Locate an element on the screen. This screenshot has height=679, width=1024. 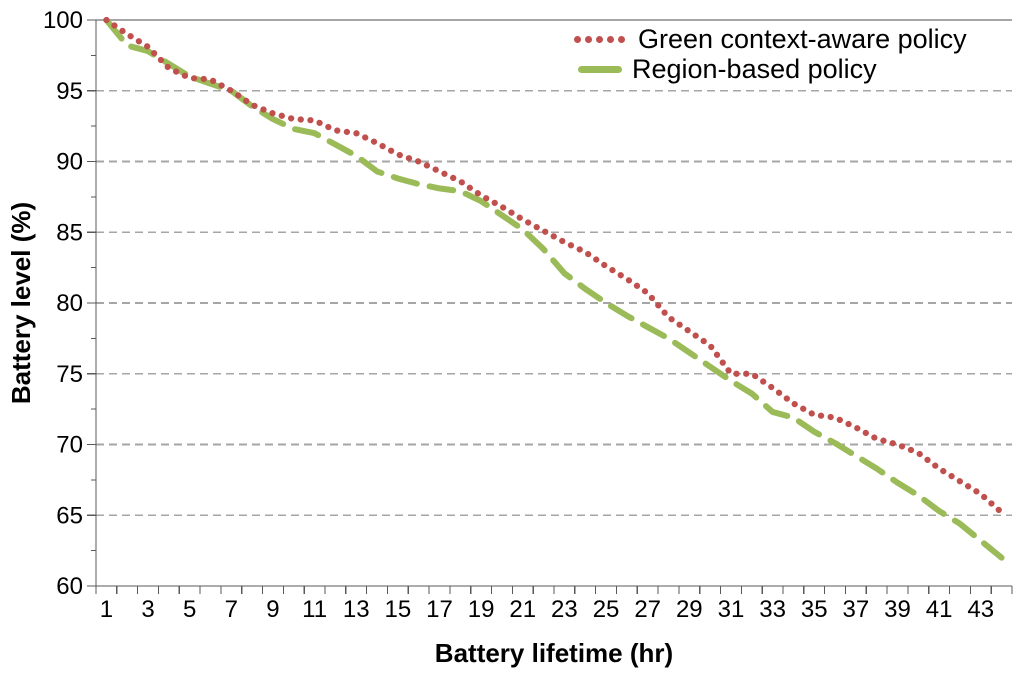
y-tick-label: 75 is located at coordinates (69, 374).